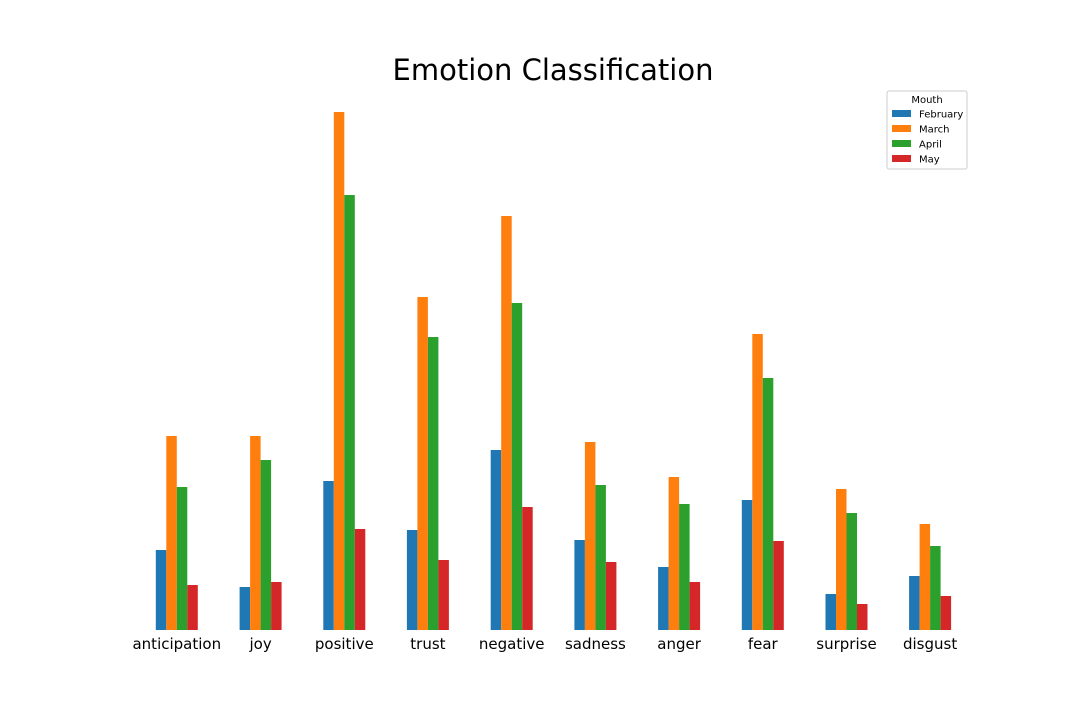 Image resolution: width=1080 pixels, height=720 pixels. I want to click on bar-anger-february, so click(663, 598).